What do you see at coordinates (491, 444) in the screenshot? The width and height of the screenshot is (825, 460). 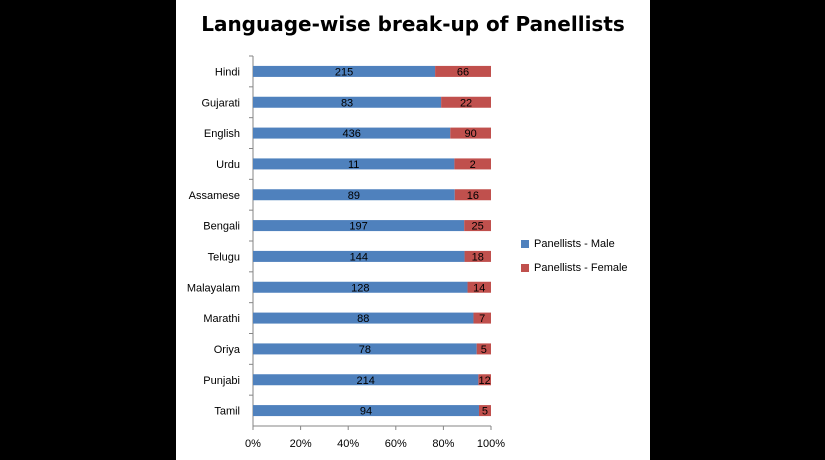 I see `x-tick-label: 100%` at bounding box center [491, 444].